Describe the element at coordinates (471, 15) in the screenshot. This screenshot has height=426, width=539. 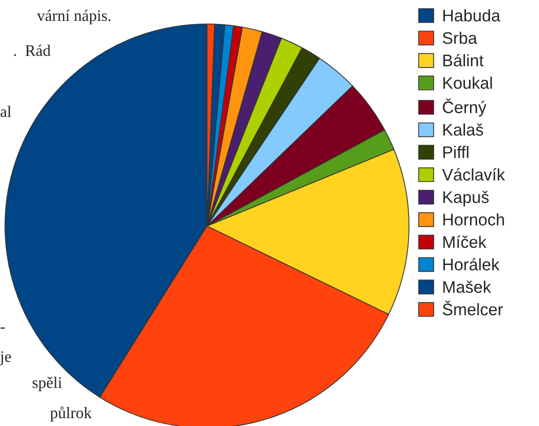
I see `legend-label: Habuda` at that location.